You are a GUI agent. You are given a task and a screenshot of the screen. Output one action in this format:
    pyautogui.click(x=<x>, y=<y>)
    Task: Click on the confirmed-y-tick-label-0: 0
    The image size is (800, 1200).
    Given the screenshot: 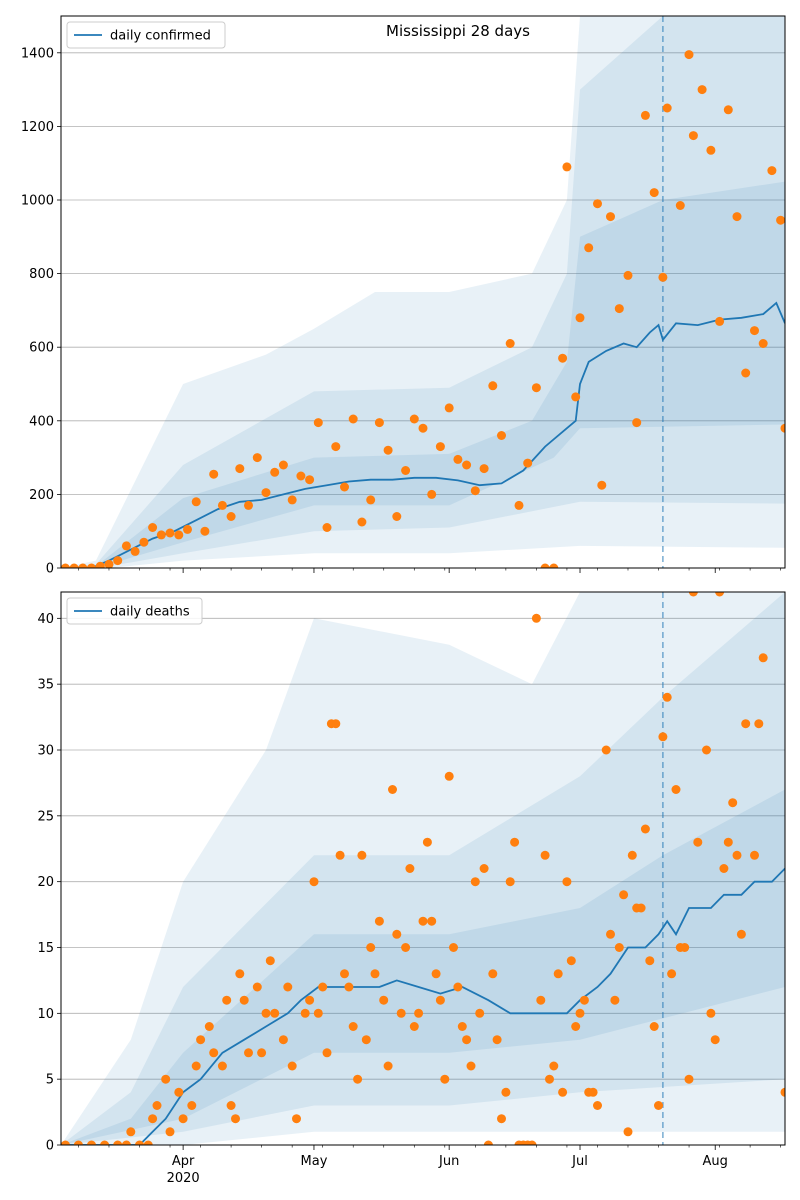 What is the action you would take?
    pyautogui.click(x=50, y=569)
    